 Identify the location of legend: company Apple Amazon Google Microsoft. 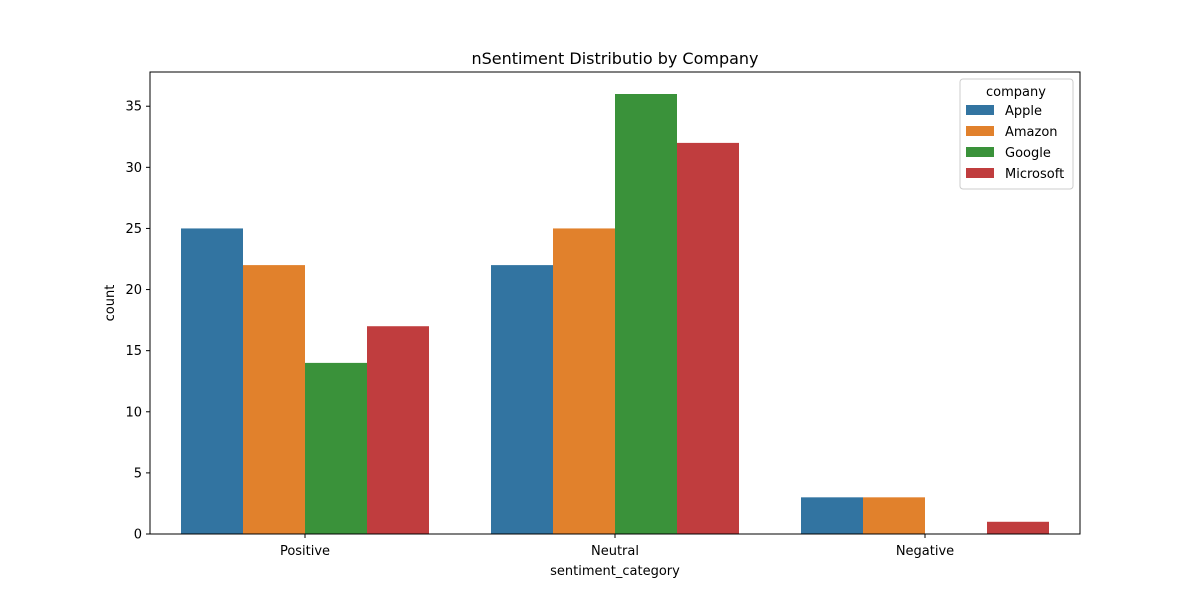
(1016, 134).